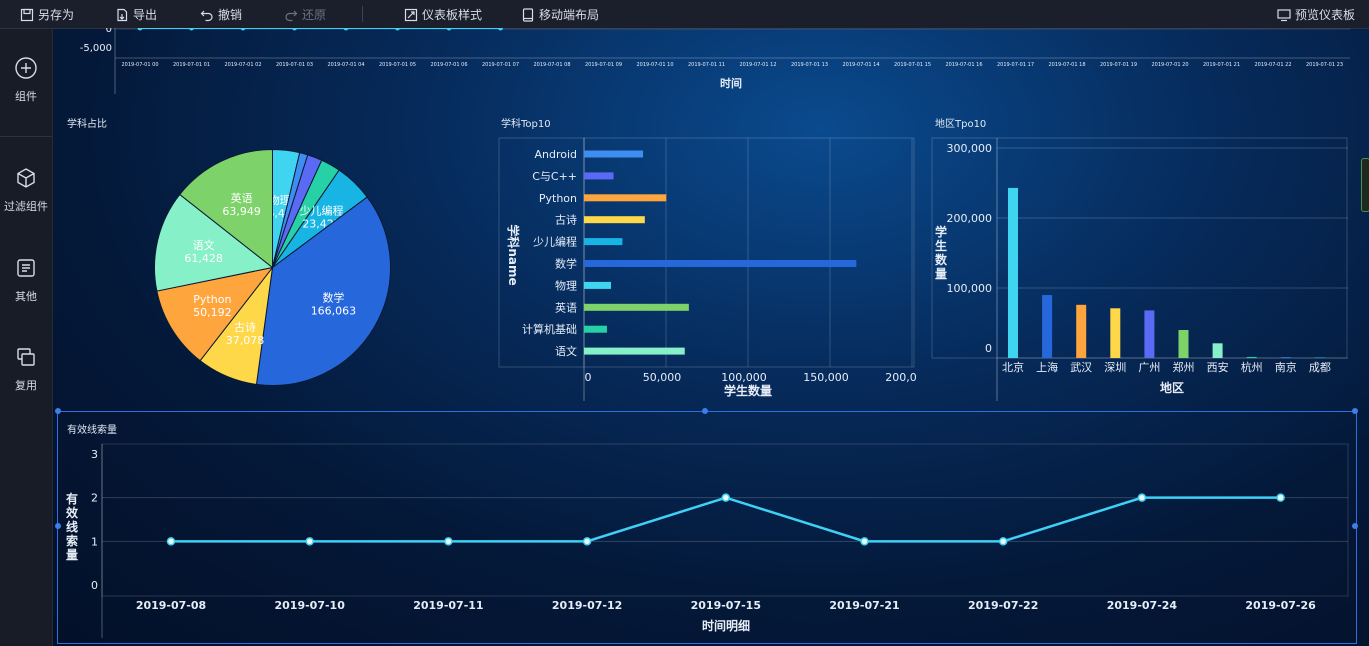 This screenshot has width=1369, height=646. What do you see at coordinates (566, 307) in the screenshot?
I see `y-tick-label: 英语` at bounding box center [566, 307].